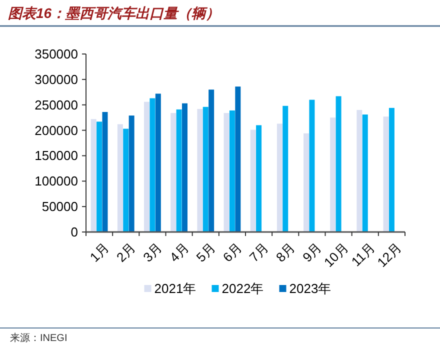  I want to click on legend-label: 2021年, so click(175, 288).